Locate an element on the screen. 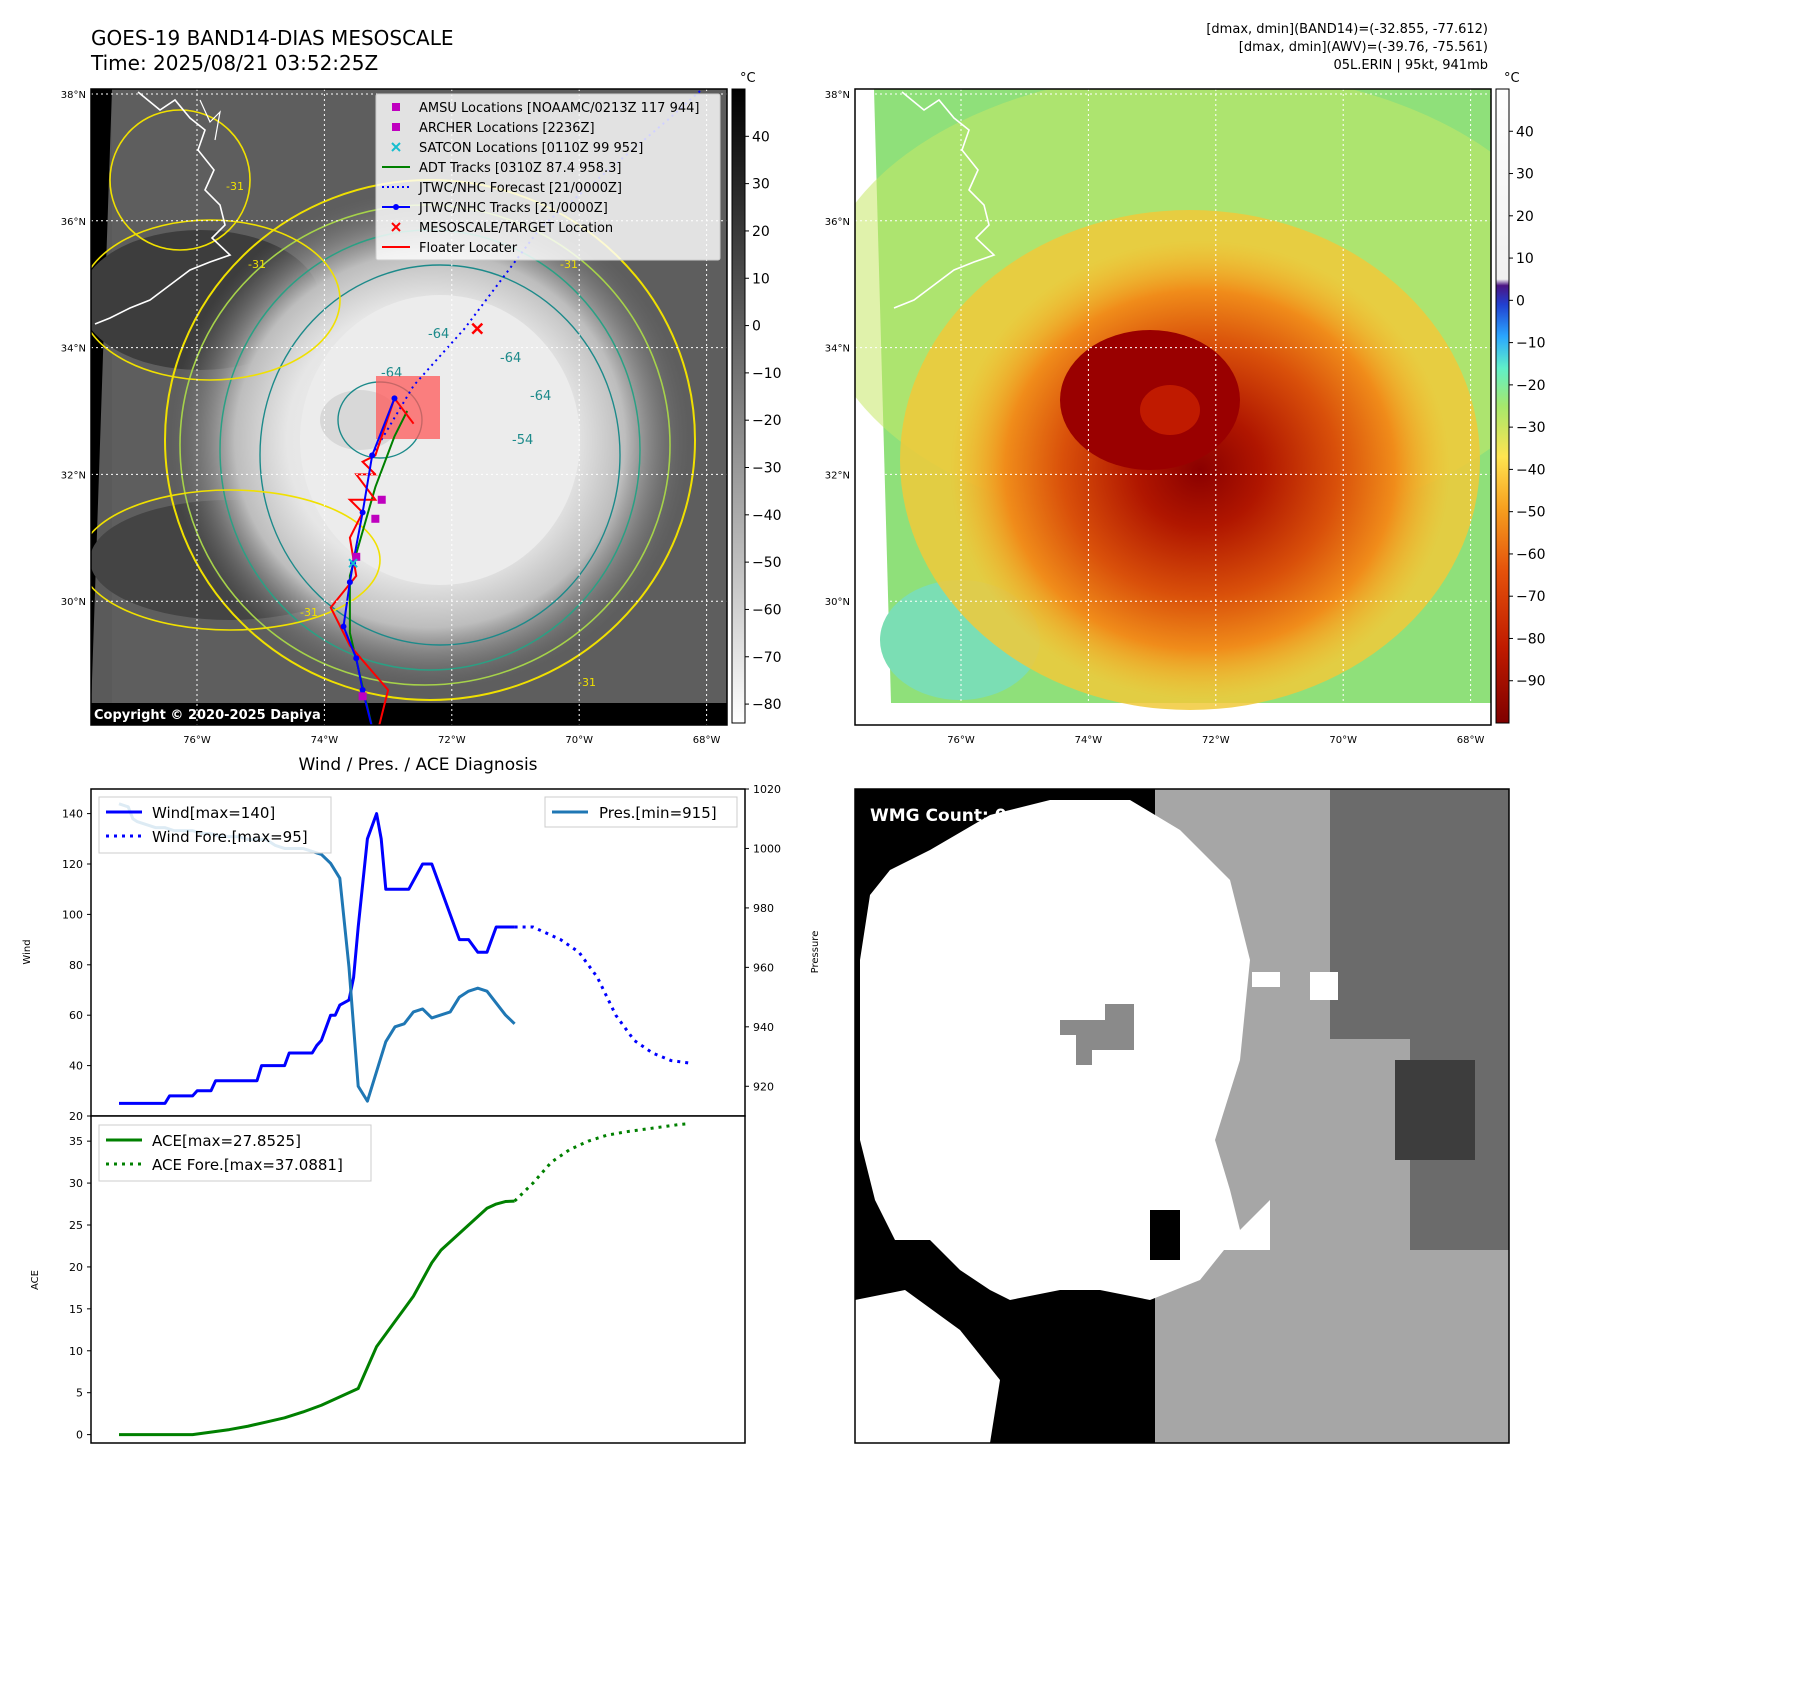 This screenshot has width=1797, height=1691. copyright: Copyright © 2020-2025 Dapiya is located at coordinates (207, 715).